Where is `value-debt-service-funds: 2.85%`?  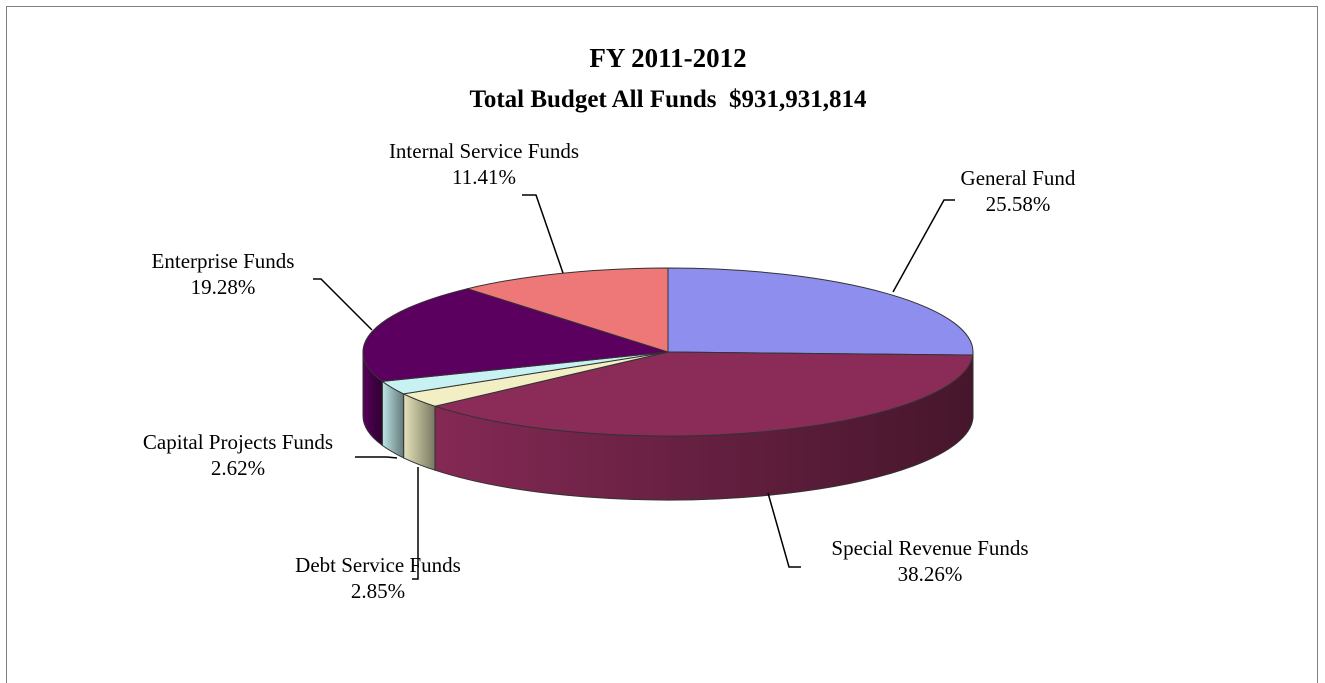 value-debt-service-funds: 2.85% is located at coordinates (378, 591).